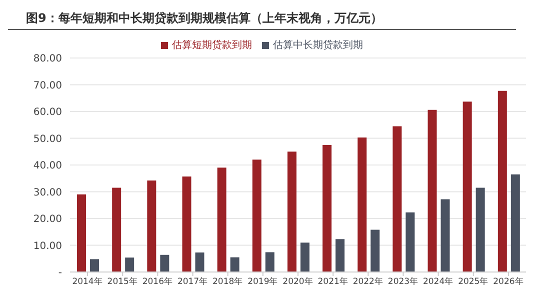 This screenshot has width=550, height=299. What do you see at coordinates (158, 282) in the screenshot?
I see `x-tick-label: 2016年` at bounding box center [158, 282].